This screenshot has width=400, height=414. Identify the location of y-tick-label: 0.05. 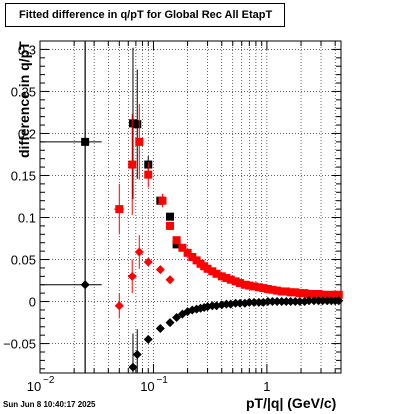
(23, 260).